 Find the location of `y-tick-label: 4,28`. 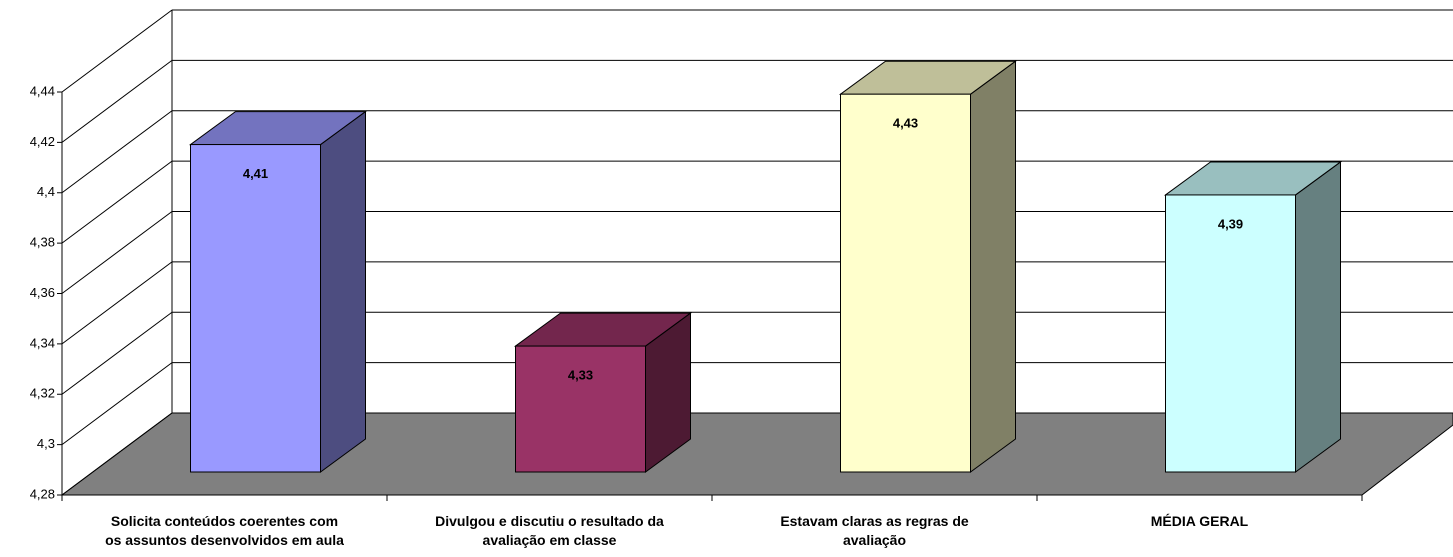

y-tick-label: 4,28 is located at coordinates (42, 493).